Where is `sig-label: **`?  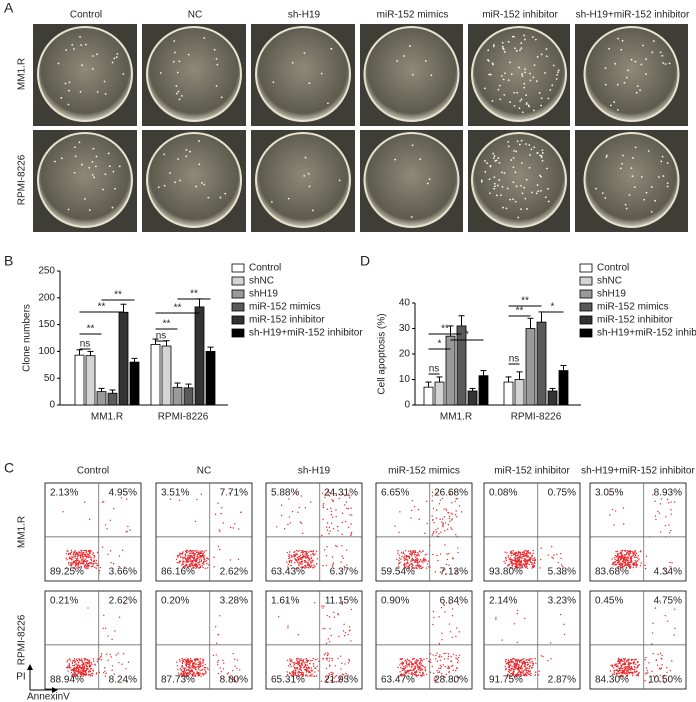 sig-label: ** is located at coordinates (445, 329).